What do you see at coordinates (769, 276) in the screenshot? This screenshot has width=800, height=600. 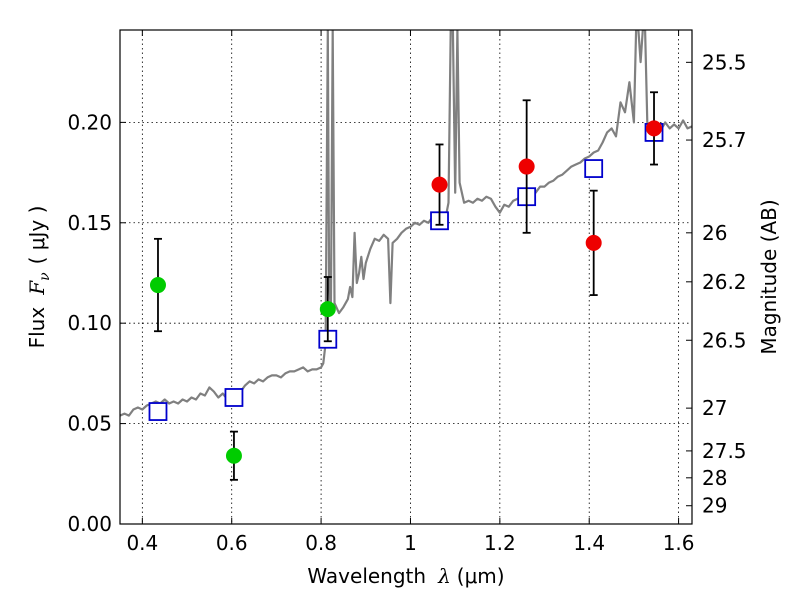 I see `y2-axis-label: Magnitude (AB)` at bounding box center [769, 276].